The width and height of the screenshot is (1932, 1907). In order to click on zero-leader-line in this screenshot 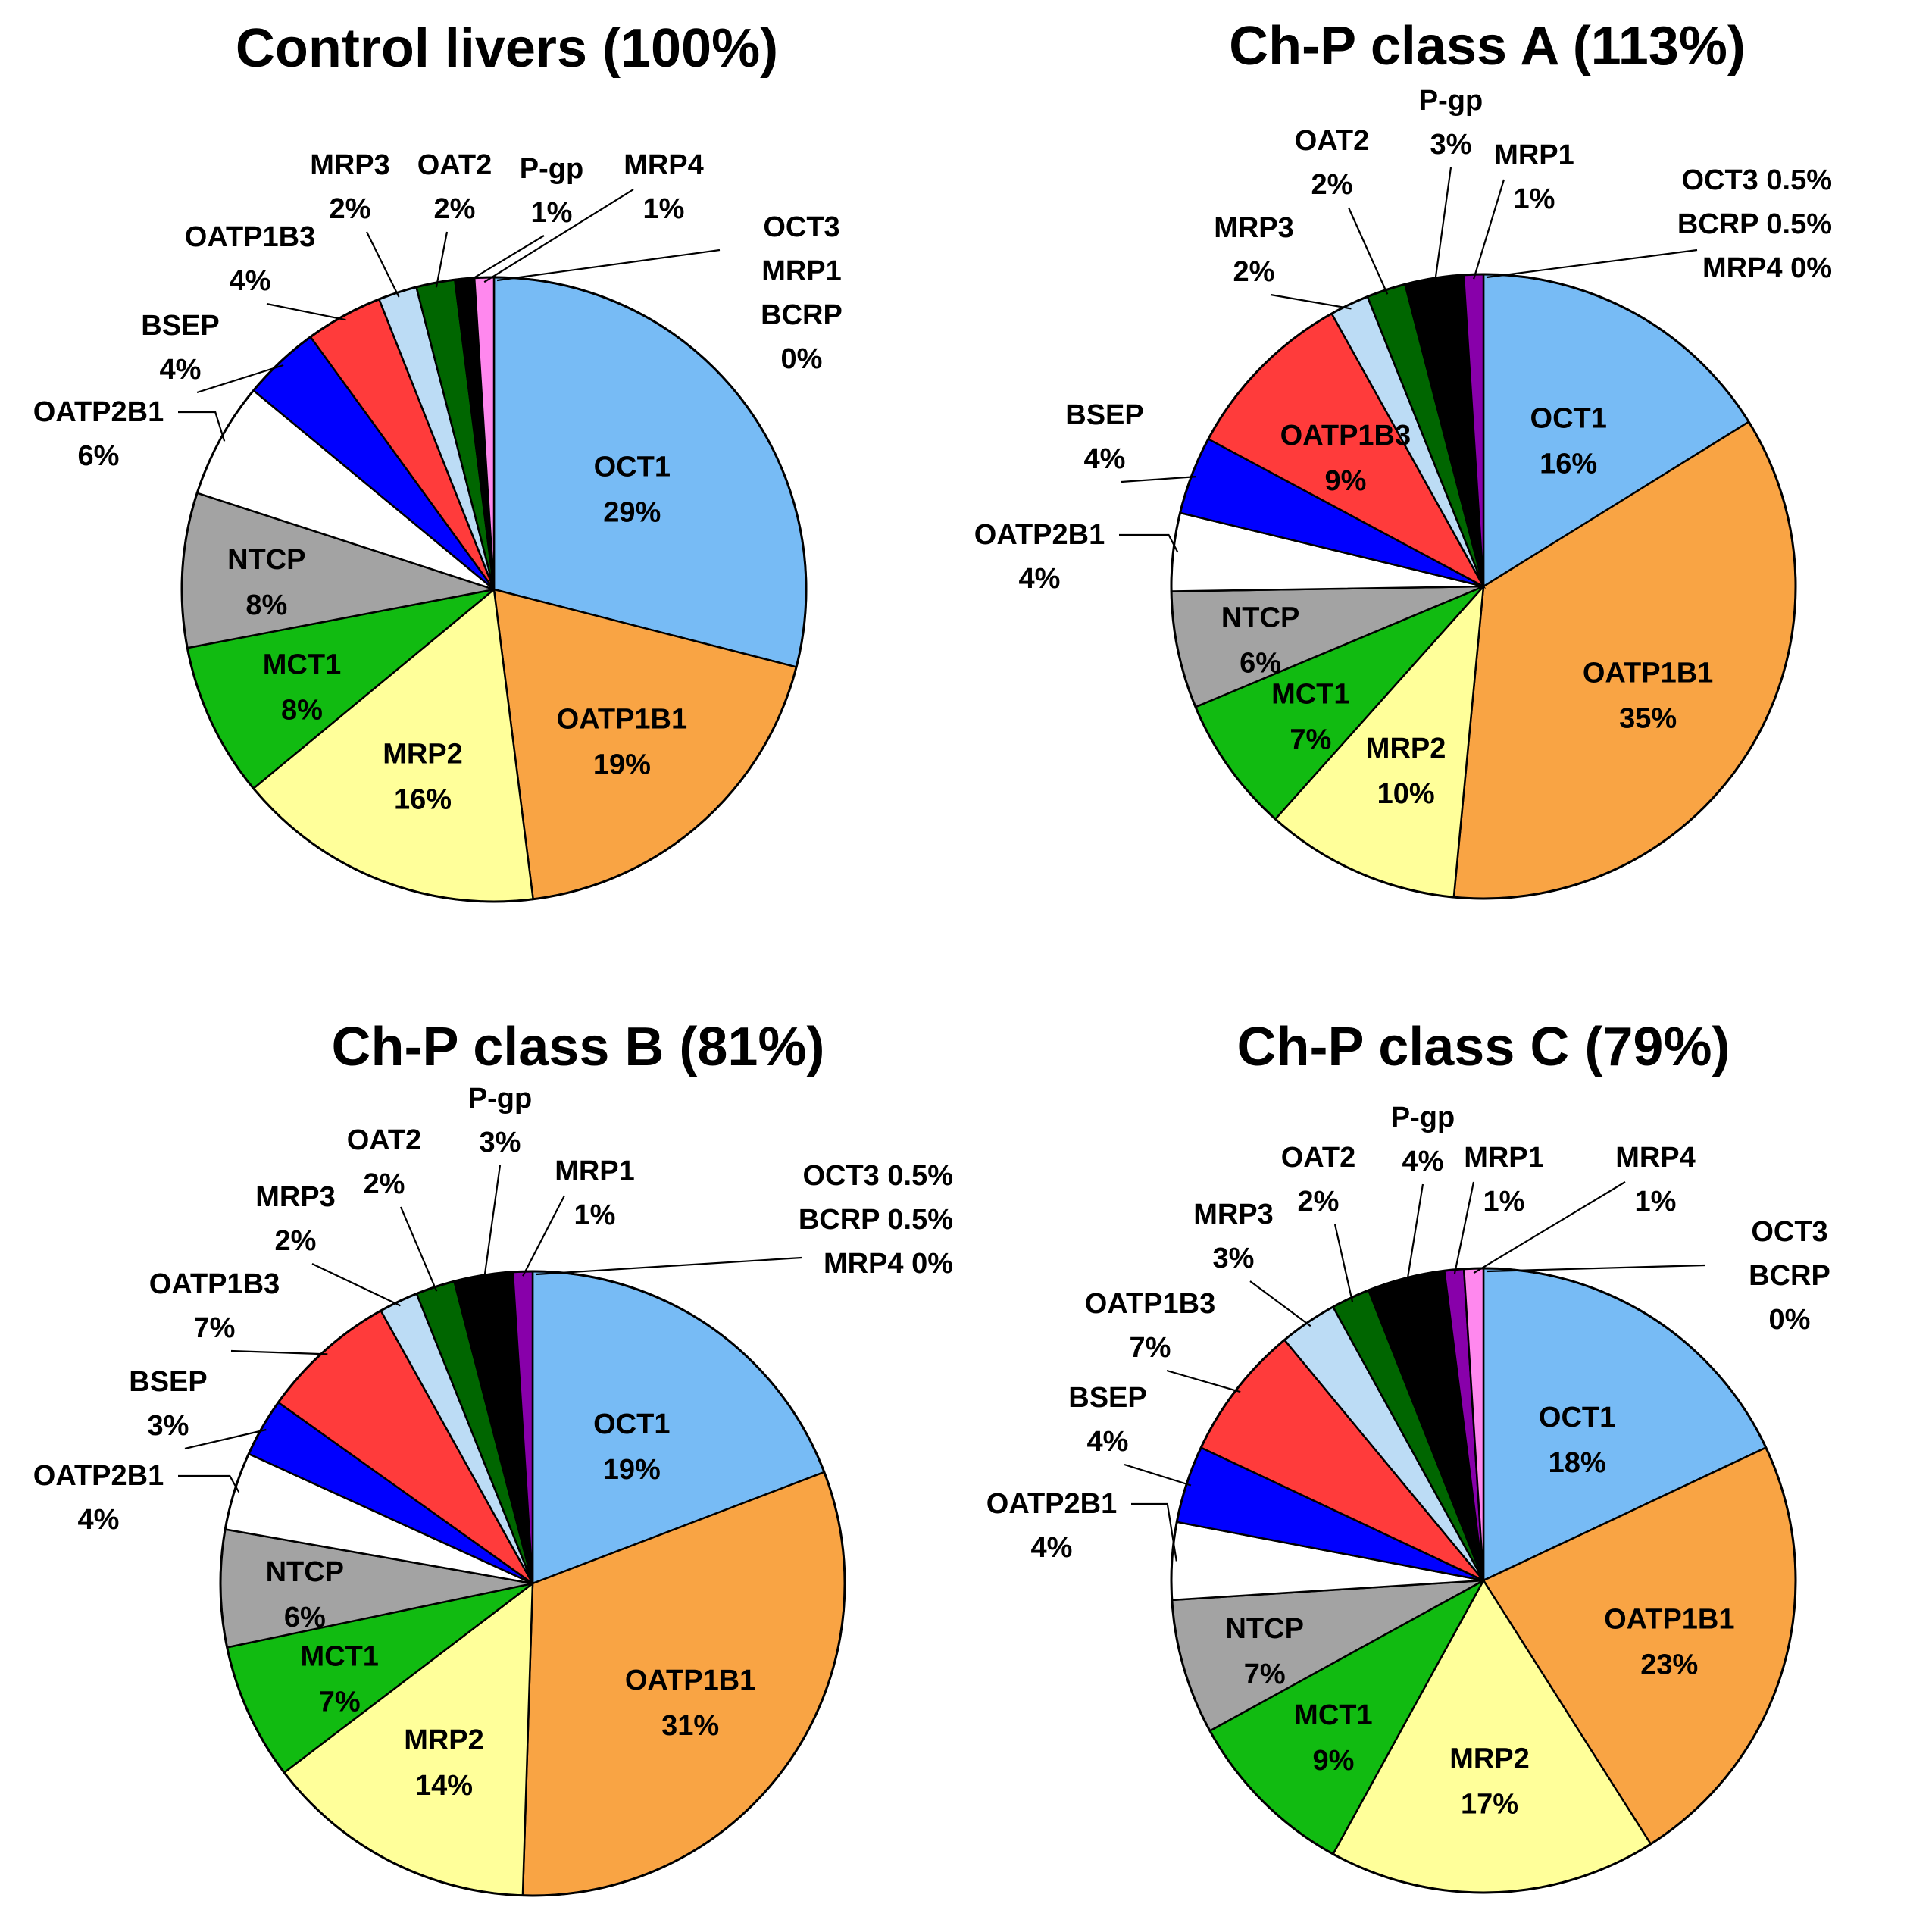, I will do `click(608, 265)`.